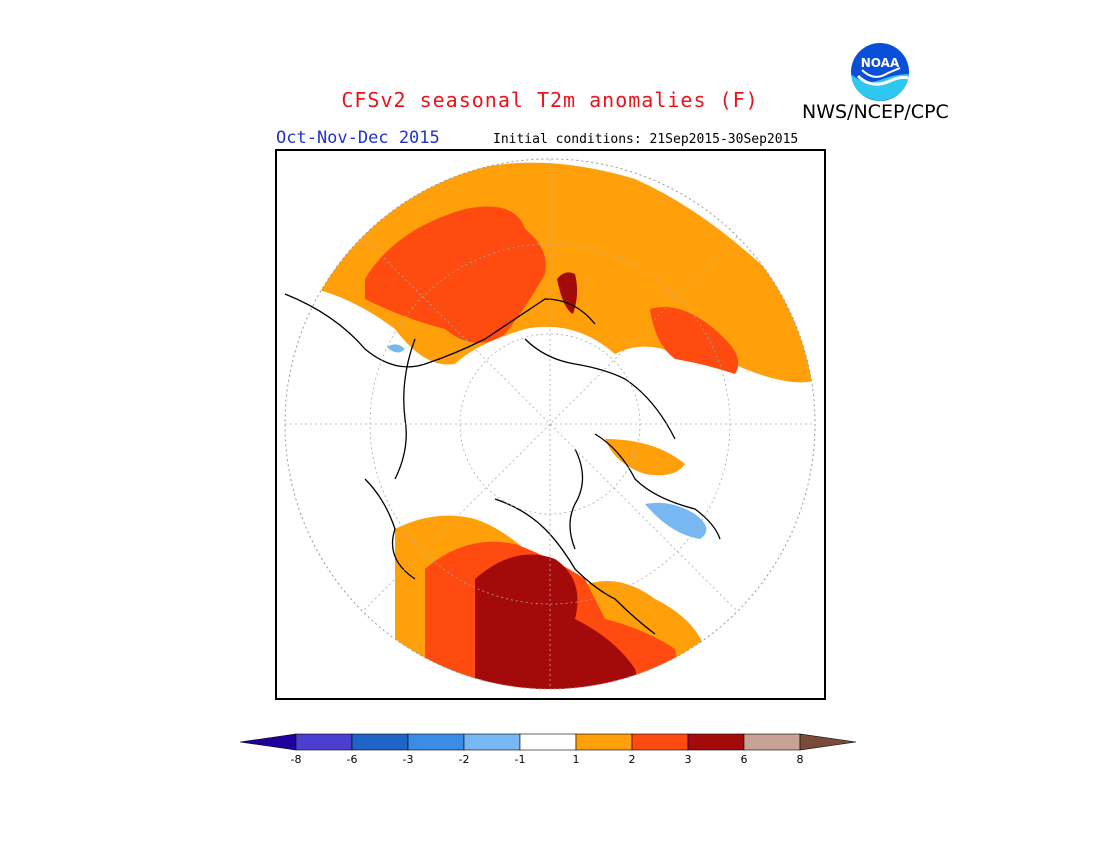 Image resolution: width=1100 pixels, height=850 pixels. What do you see at coordinates (550, 100) in the screenshot?
I see `map-title: CFSv2 seasonal T2m anomalies (F)` at bounding box center [550, 100].